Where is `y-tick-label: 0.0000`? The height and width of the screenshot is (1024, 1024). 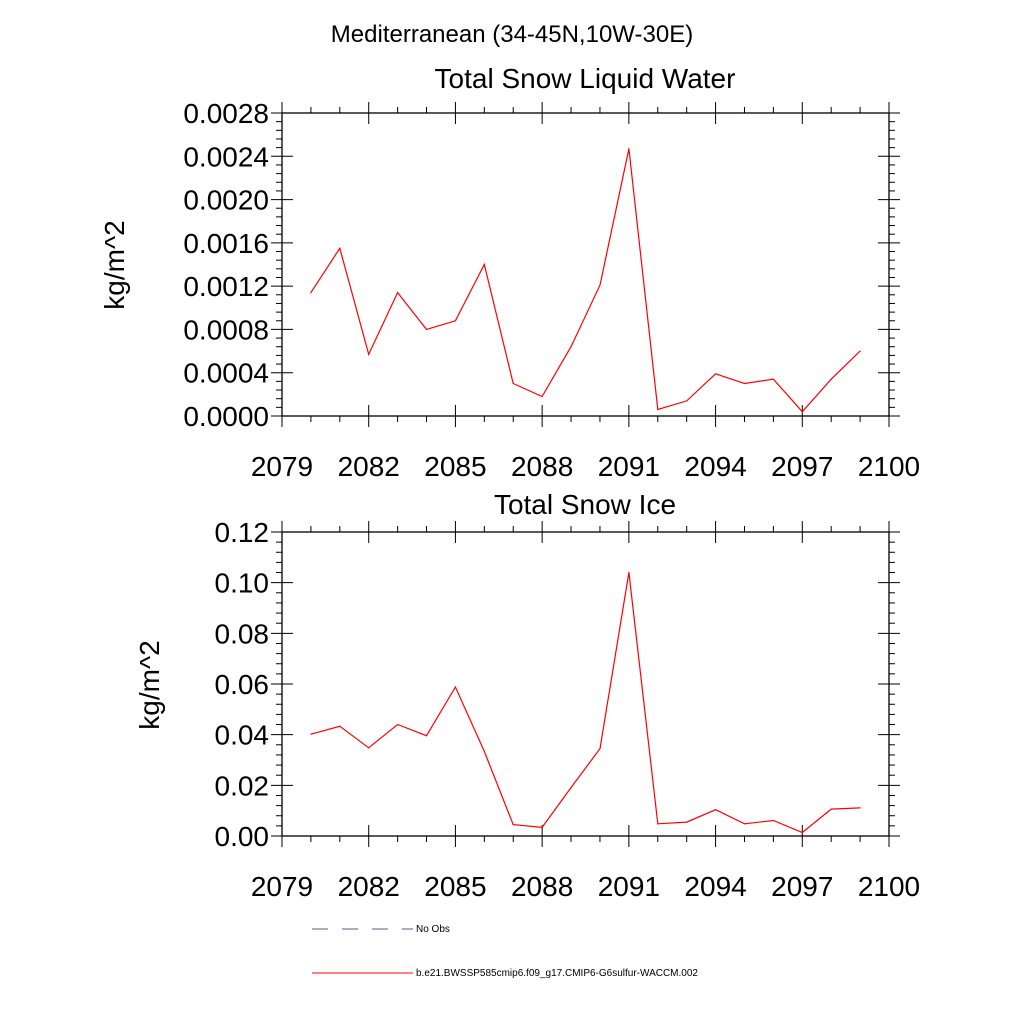 y-tick-label: 0.0000 is located at coordinates (226, 416).